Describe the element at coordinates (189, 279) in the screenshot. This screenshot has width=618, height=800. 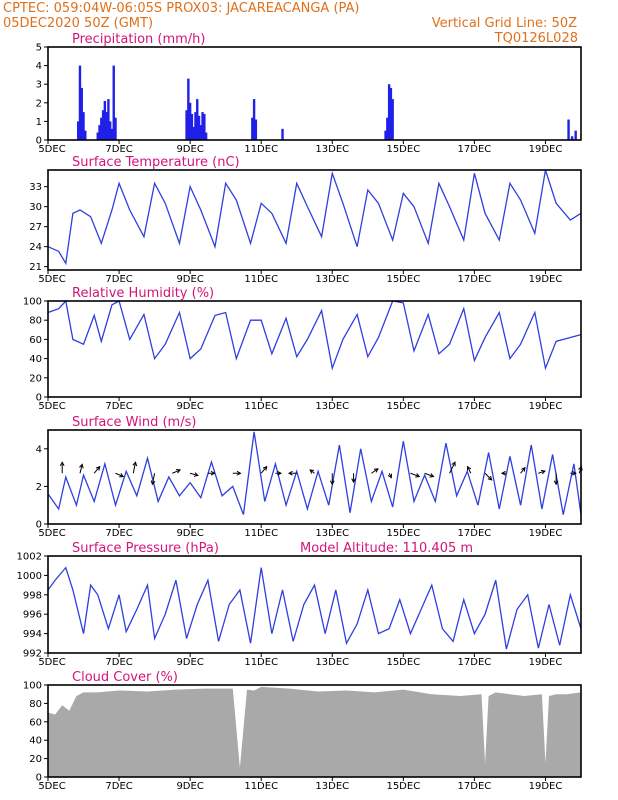
I see `temperature-x-tick-label: 9DEC` at that location.